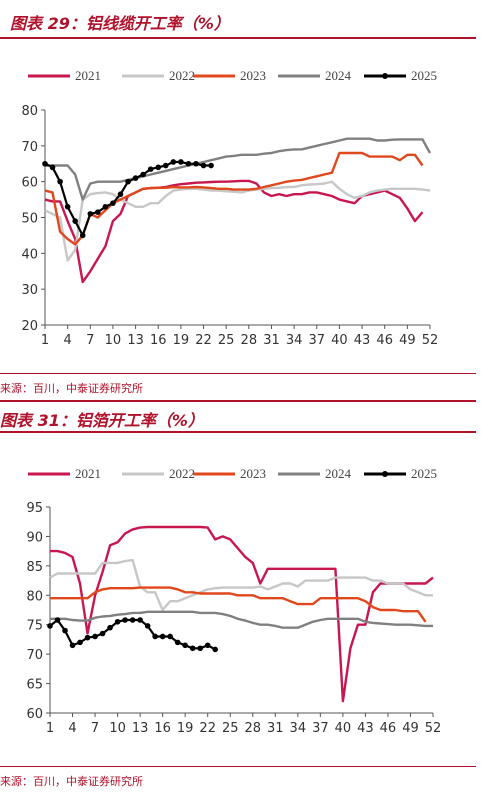  Describe the element at coordinates (34, 537) in the screenshot. I see `y-tick-label: 90` at that location.